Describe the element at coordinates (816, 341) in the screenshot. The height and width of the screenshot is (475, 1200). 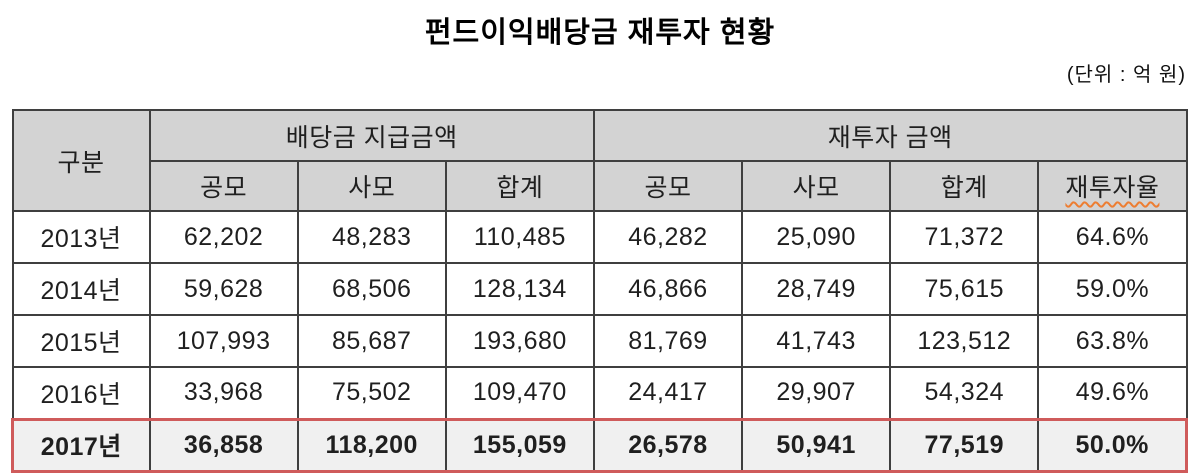
I see `data-cell: 41,743` at that location.